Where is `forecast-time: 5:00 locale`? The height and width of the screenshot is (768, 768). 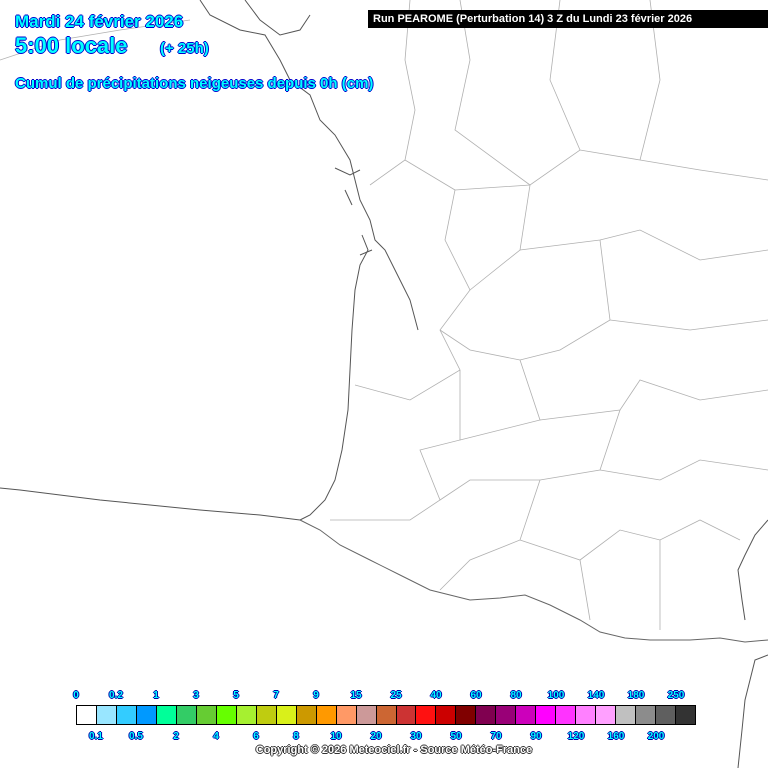
forecast-time: 5:00 locale is located at coordinates (71, 46).